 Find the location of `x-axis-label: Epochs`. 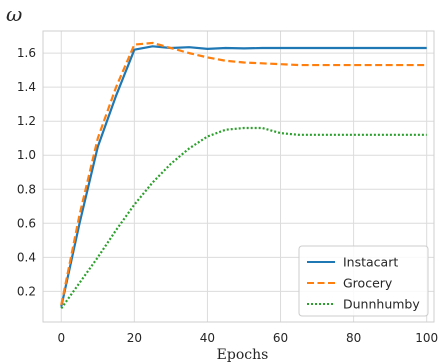

x-axis-label: Epochs is located at coordinates (243, 355).